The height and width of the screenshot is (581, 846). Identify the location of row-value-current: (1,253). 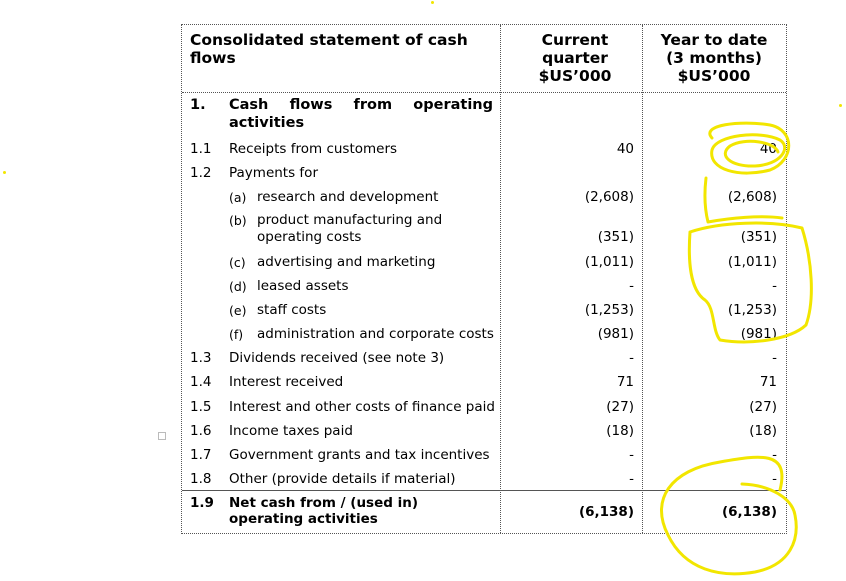
(609, 310).